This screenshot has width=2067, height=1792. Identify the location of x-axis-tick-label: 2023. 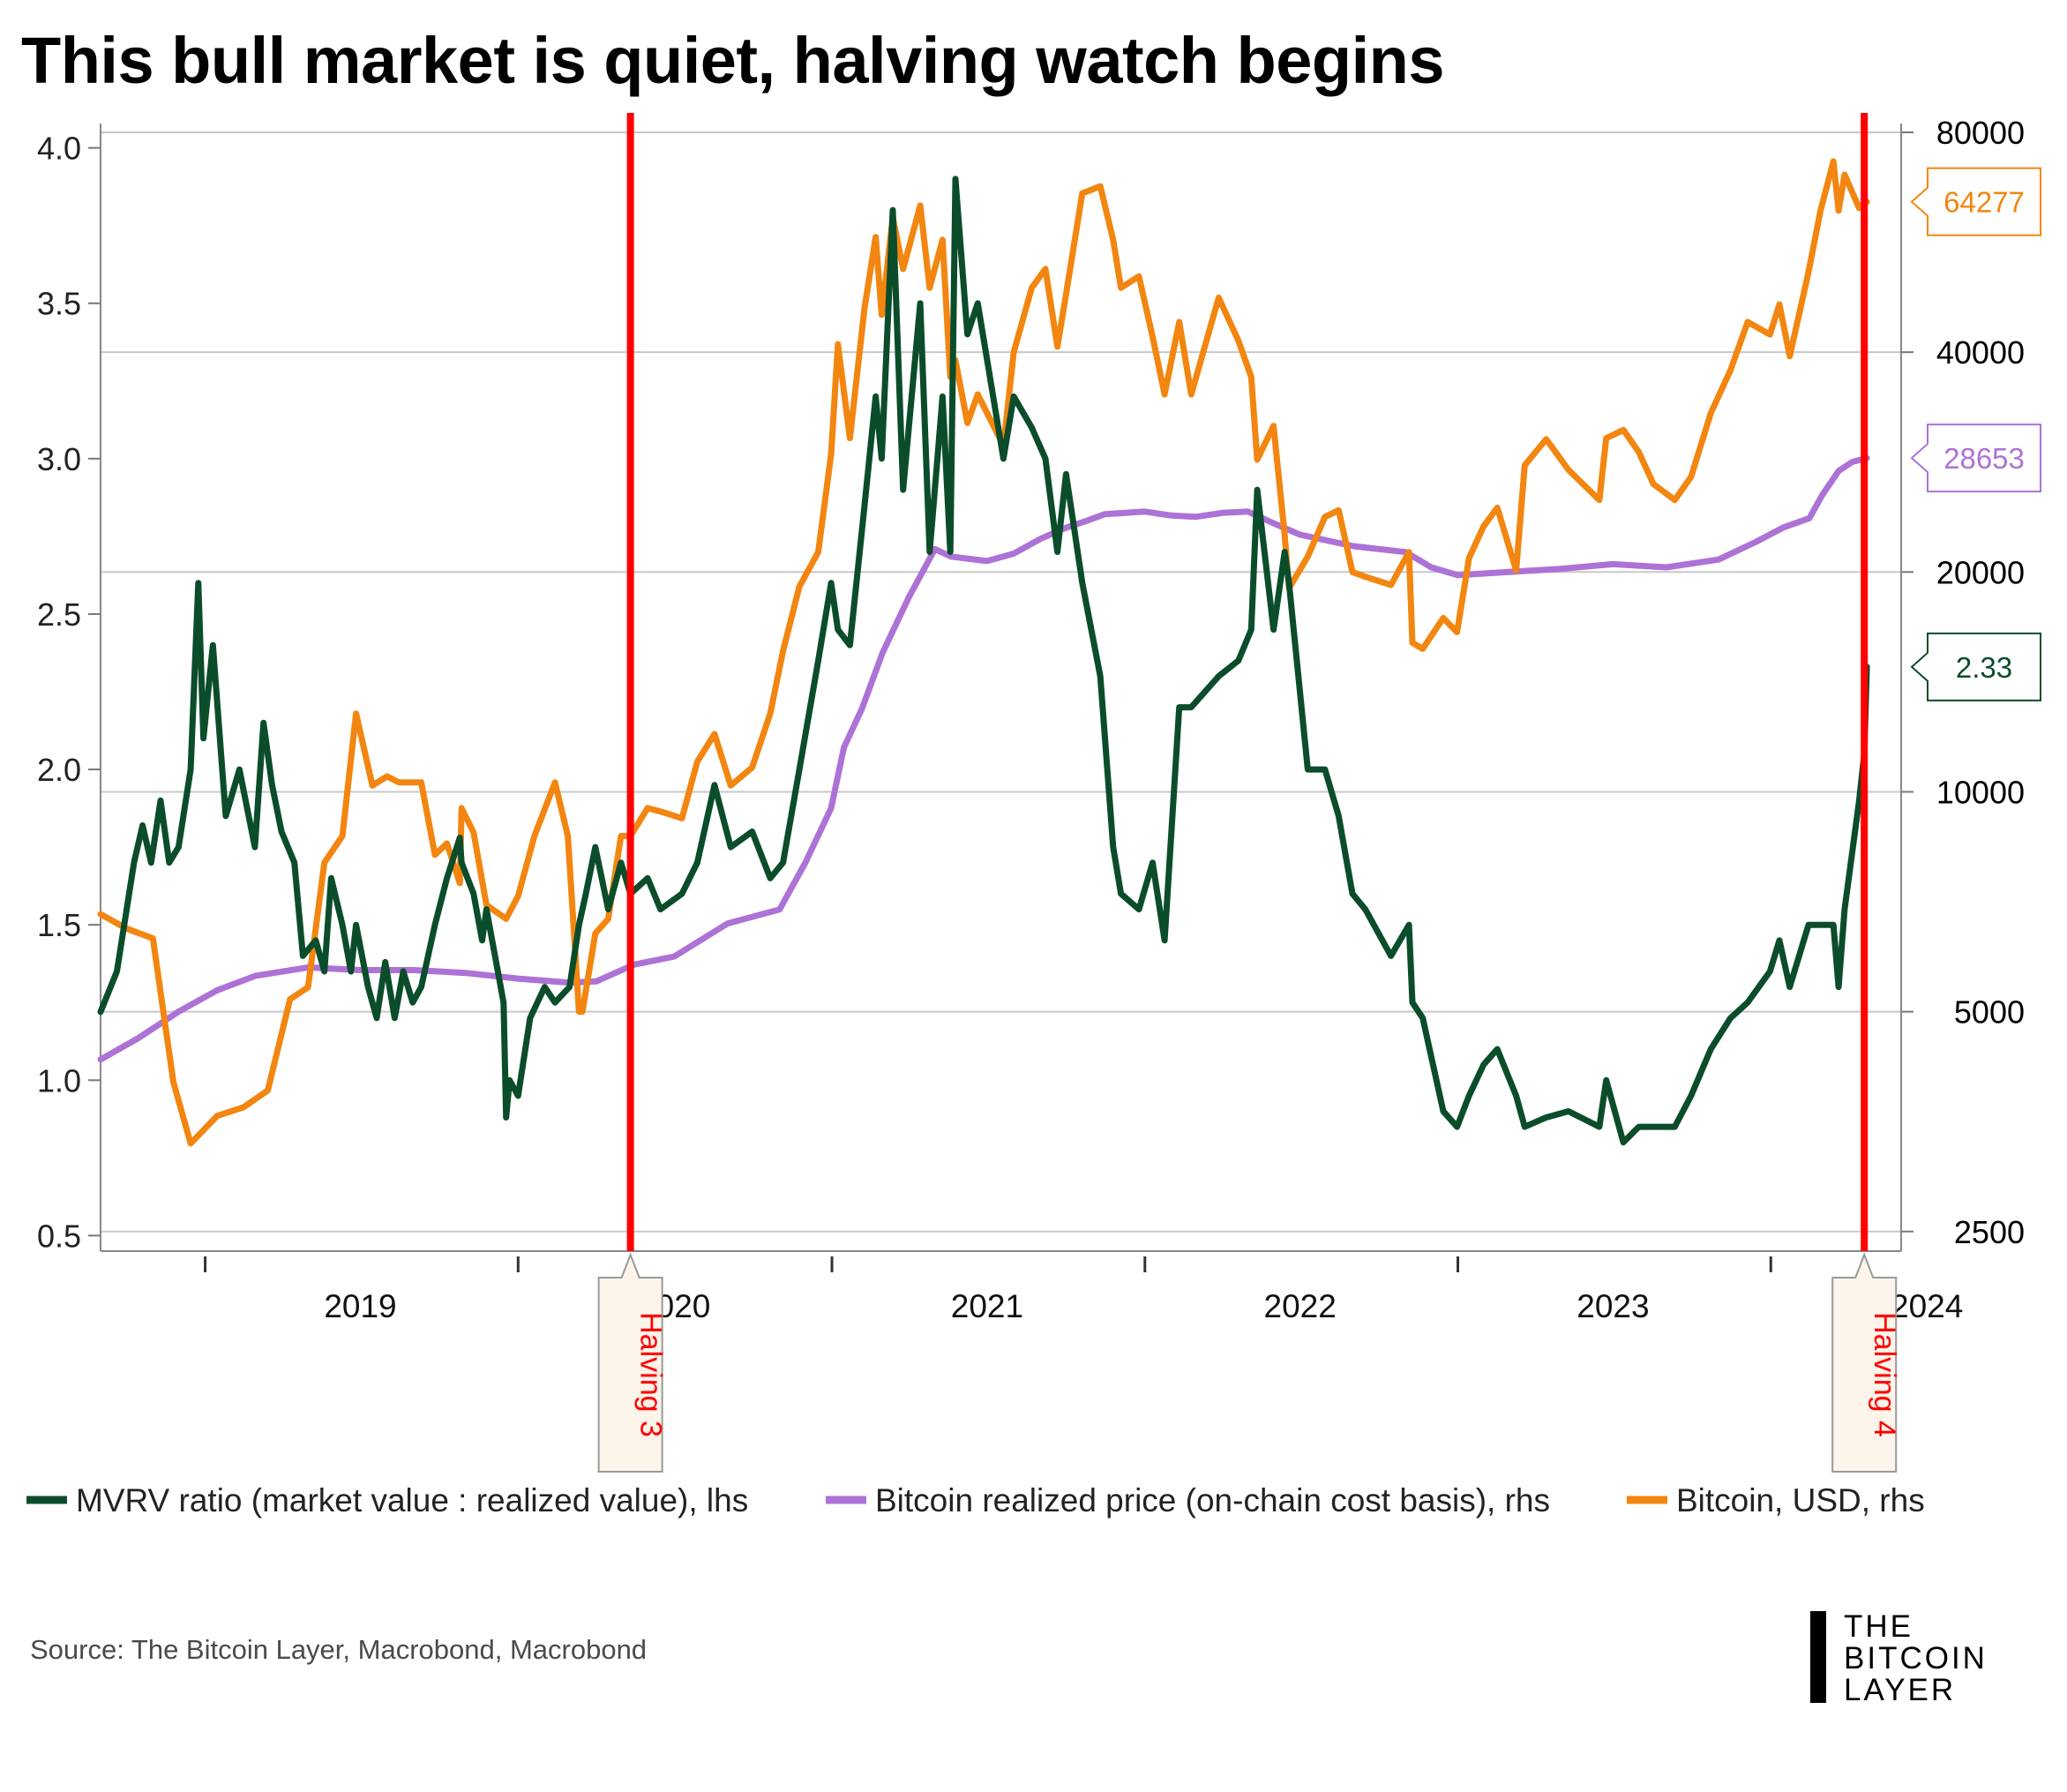
(1612, 1306).